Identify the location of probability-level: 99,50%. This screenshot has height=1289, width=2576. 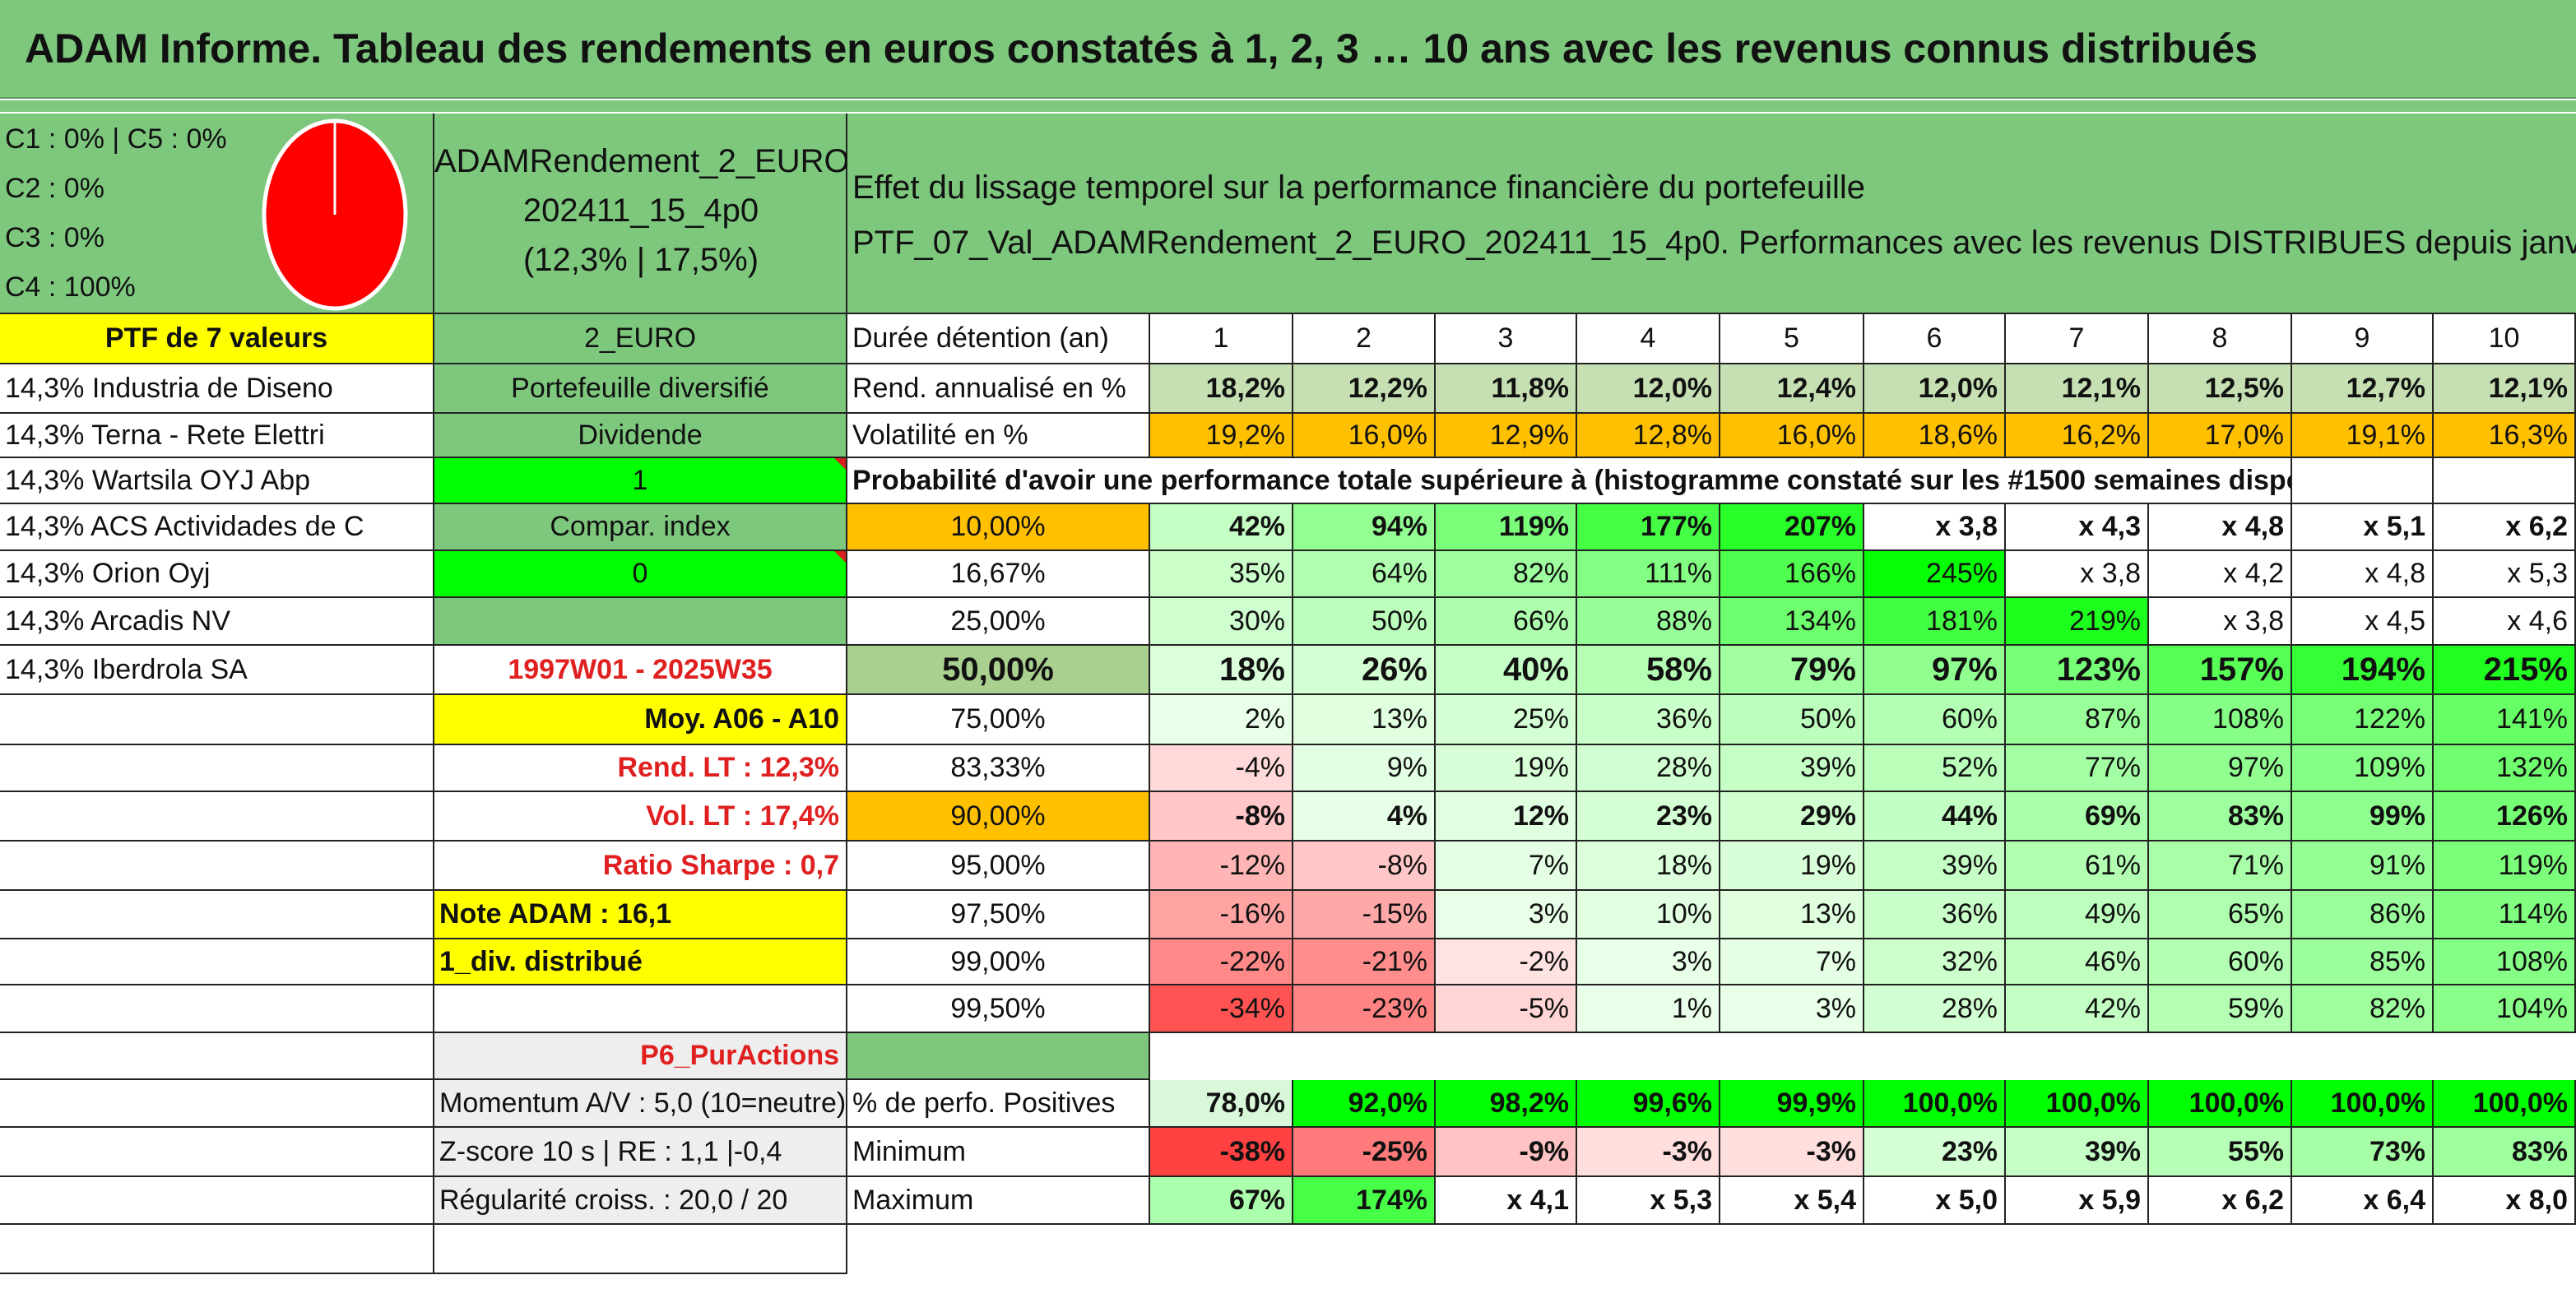
(998, 1009).